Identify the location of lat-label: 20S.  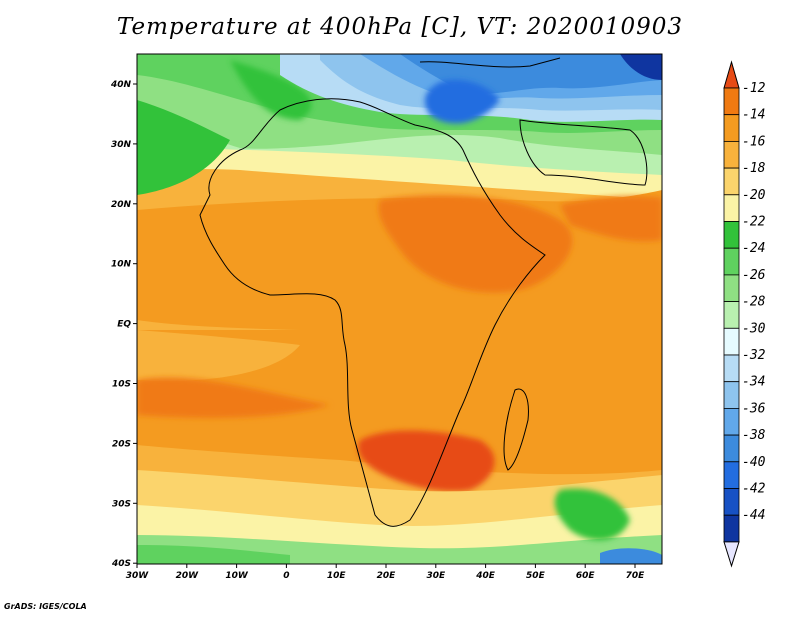
(121, 444).